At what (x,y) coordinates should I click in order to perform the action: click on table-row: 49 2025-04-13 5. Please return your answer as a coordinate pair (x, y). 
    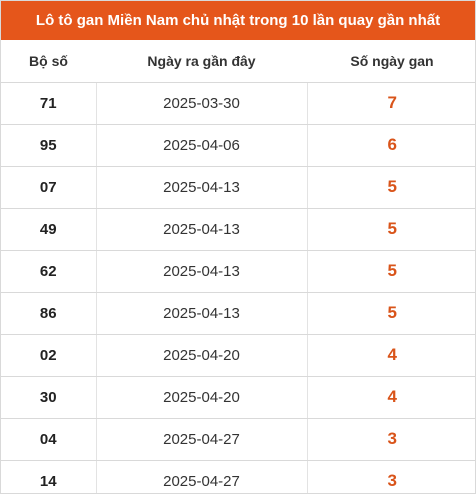
    Looking at the image, I should click on (238, 229).